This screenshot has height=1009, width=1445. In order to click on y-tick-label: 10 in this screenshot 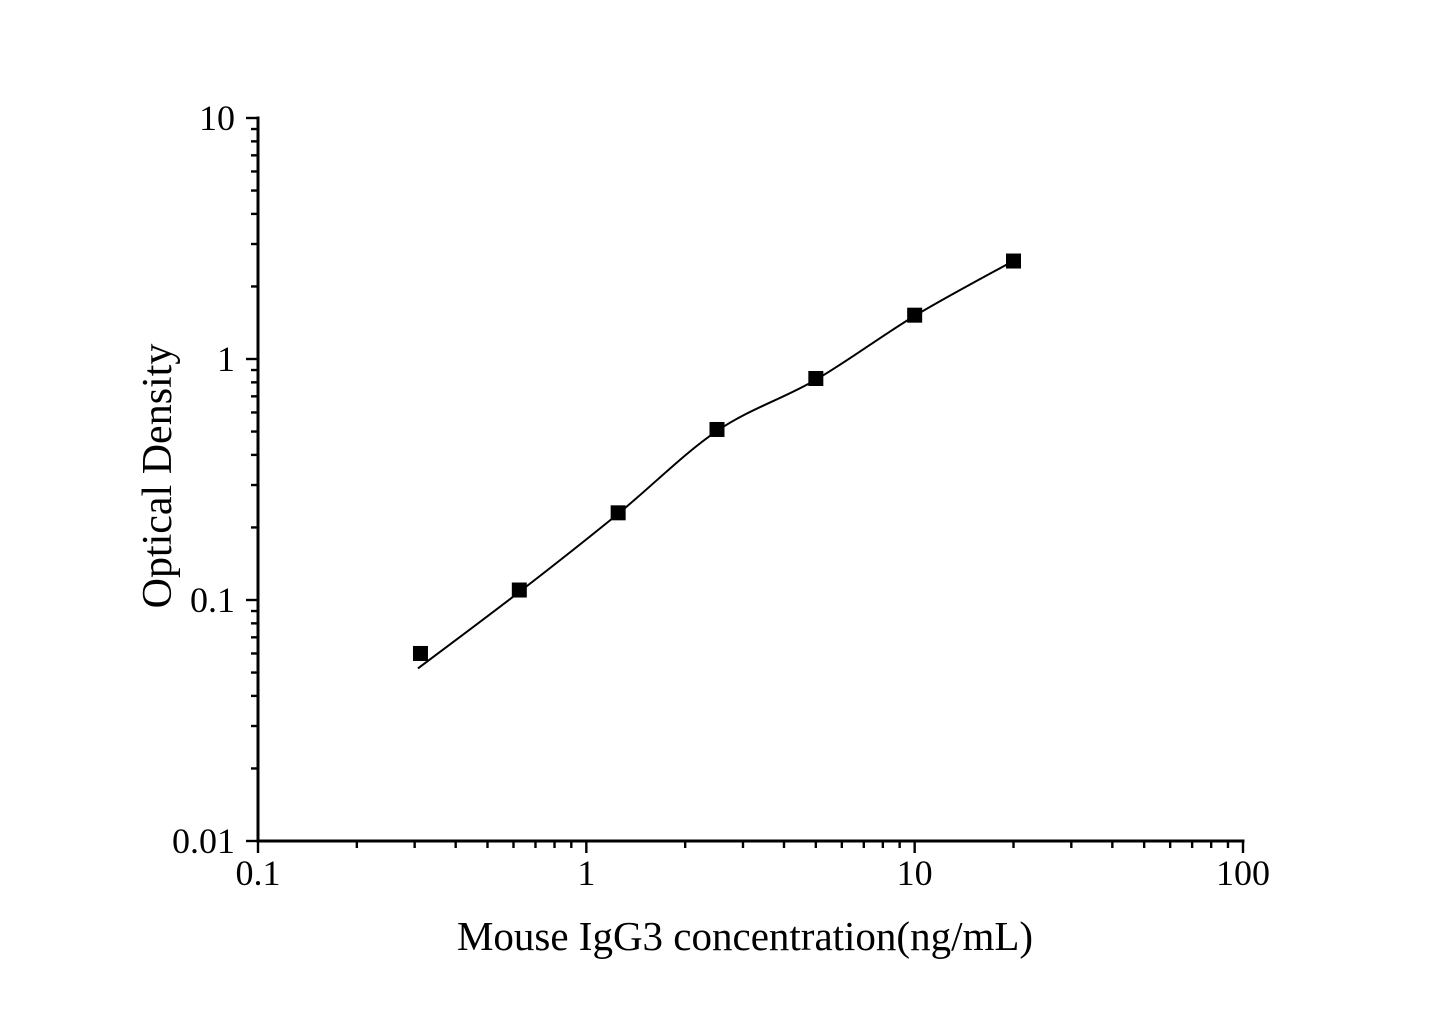, I will do `click(217, 118)`.